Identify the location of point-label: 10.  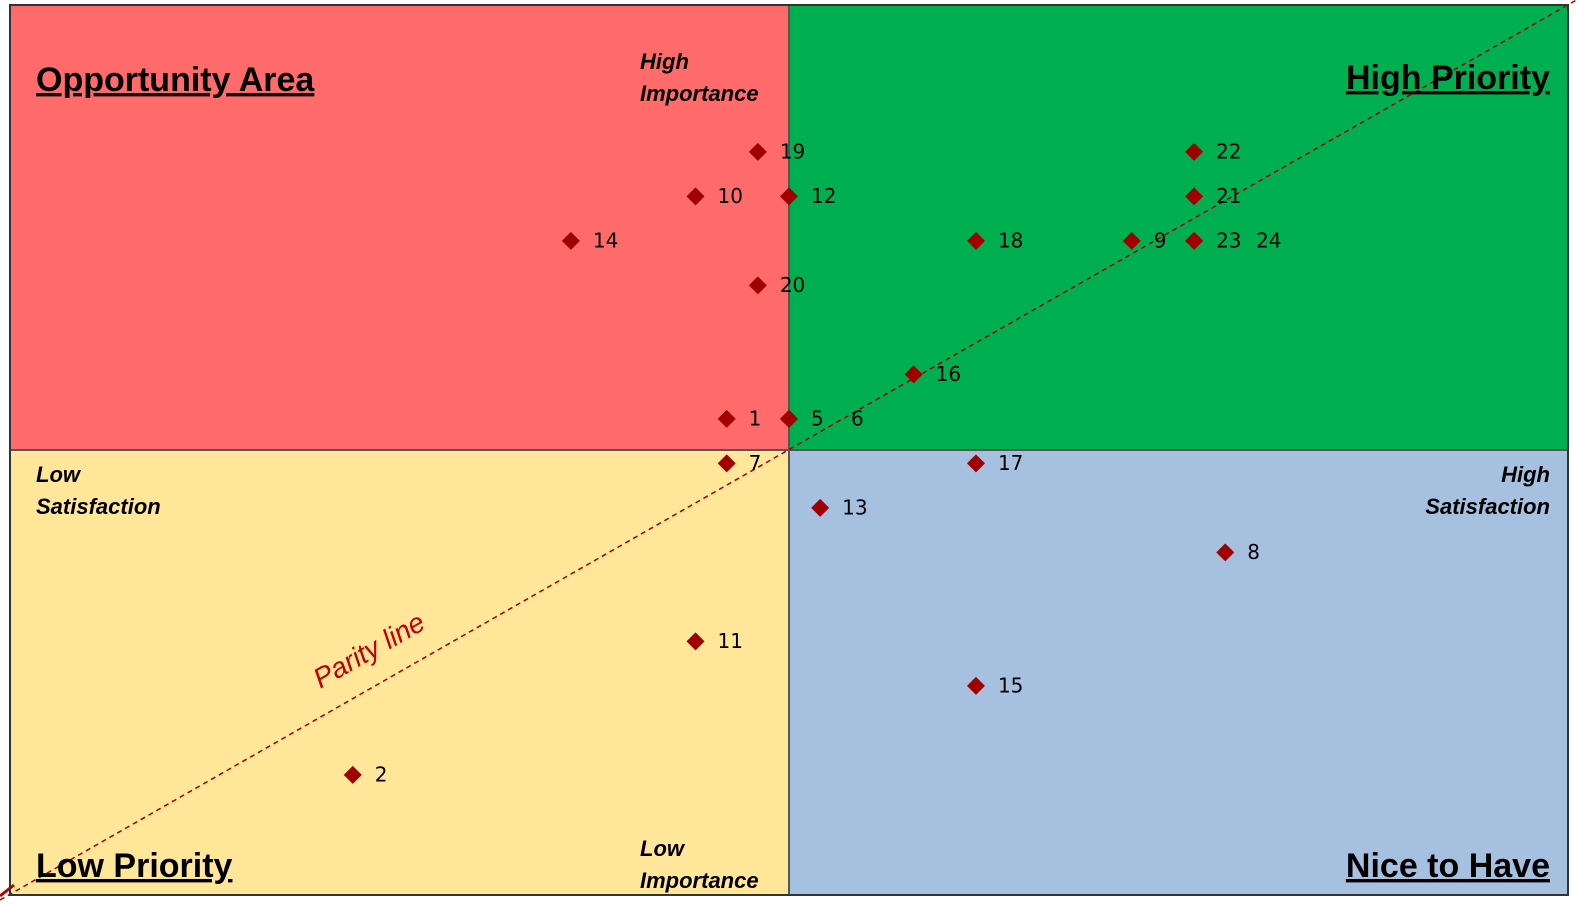
(730, 196).